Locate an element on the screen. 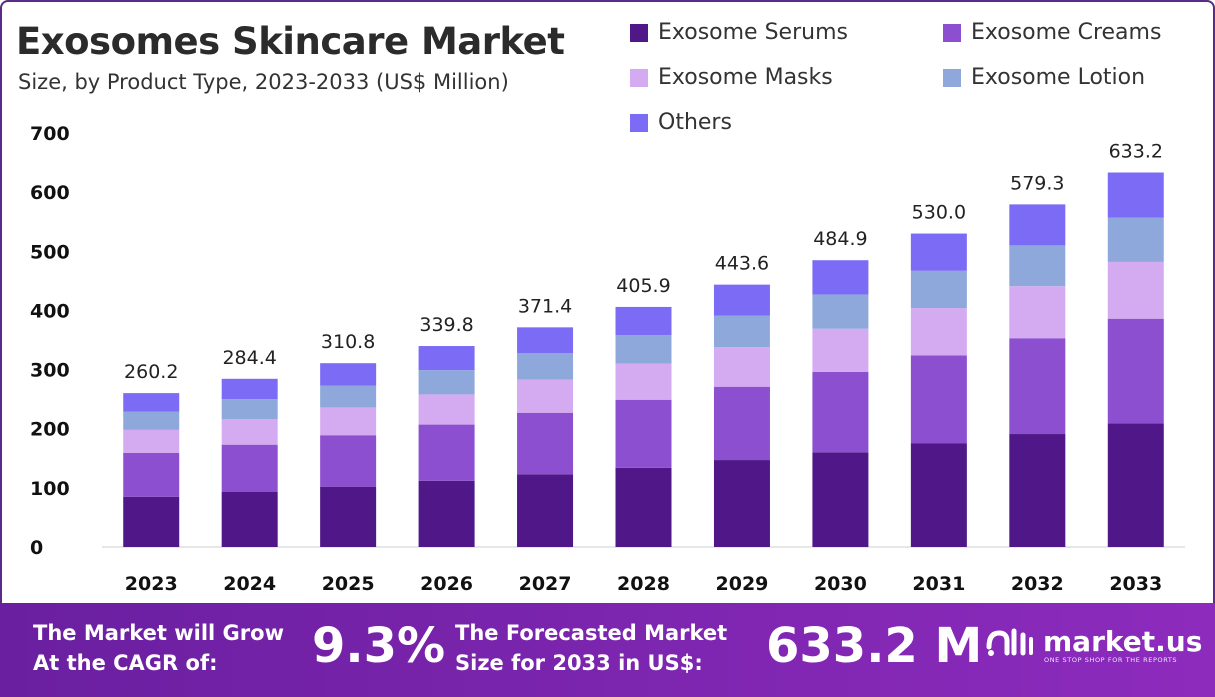 Image resolution: width=1215 pixels, height=697 pixels. x-tick-label: 2027 is located at coordinates (545, 584).